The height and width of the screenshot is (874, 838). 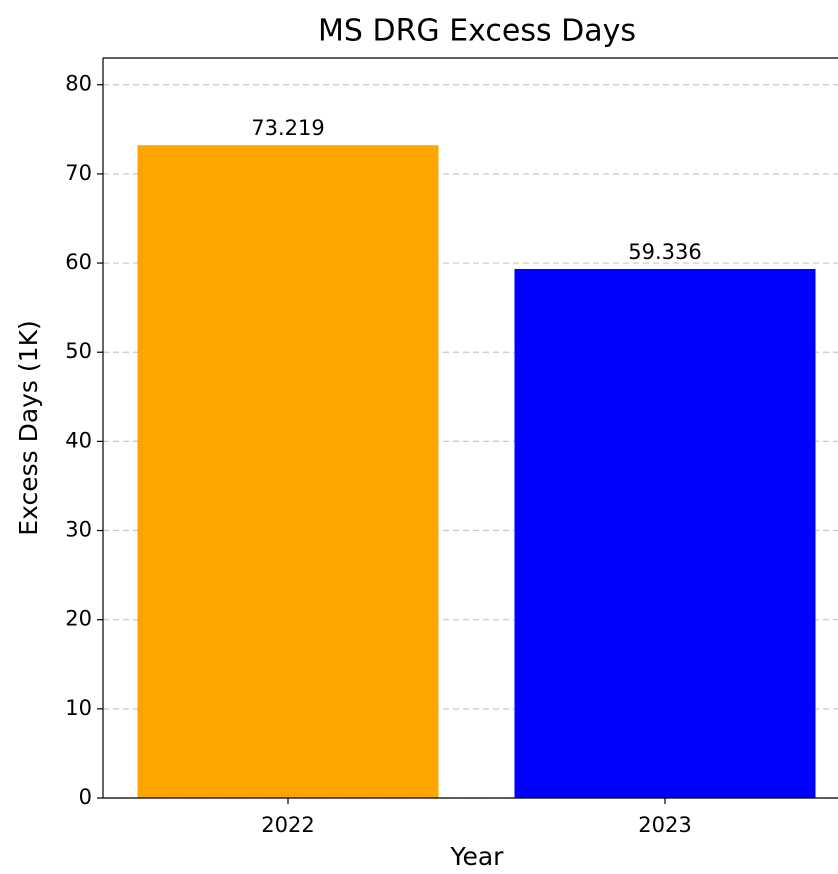 What do you see at coordinates (78, 173) in the screenshot?
I see `y-tick-label: 70` at bounding box center [78, 173].